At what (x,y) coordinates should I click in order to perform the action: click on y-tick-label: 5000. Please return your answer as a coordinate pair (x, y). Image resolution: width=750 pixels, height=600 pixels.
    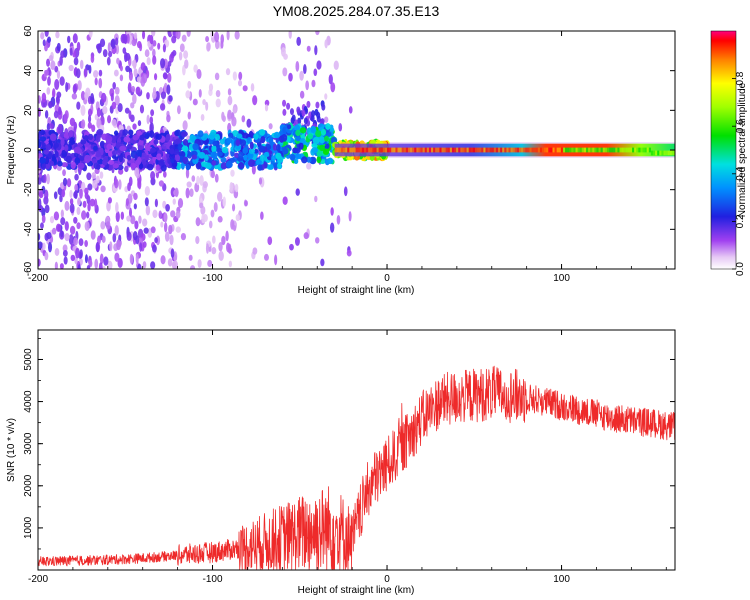
    Looking at the image, I should click on (28, 359).